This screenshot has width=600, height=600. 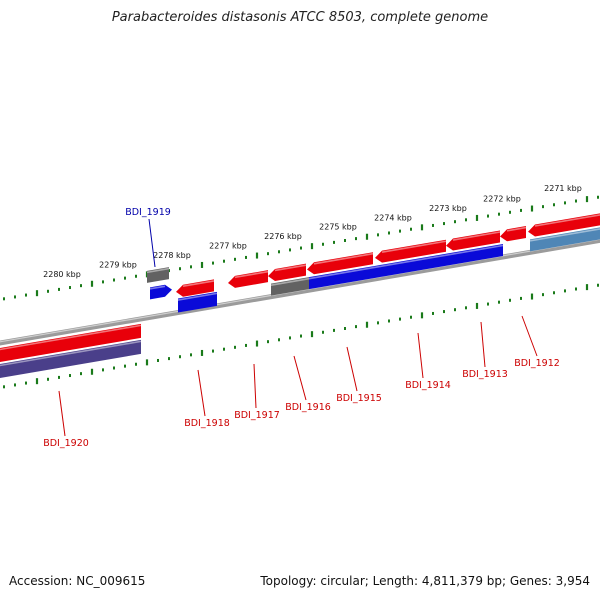 What do you see at coordinates (257, 415) in the screenshot?
I see `gene-label-bdi-1917: BDI_1917` at bounding box center [257, 415].